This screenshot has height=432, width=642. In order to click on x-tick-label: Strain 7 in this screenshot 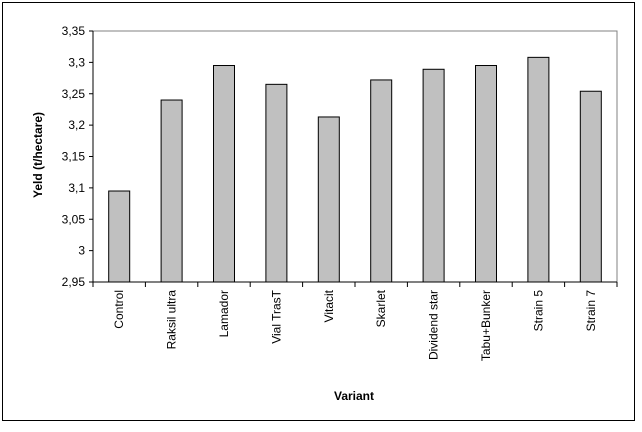, I will do `click(591, 311)`.